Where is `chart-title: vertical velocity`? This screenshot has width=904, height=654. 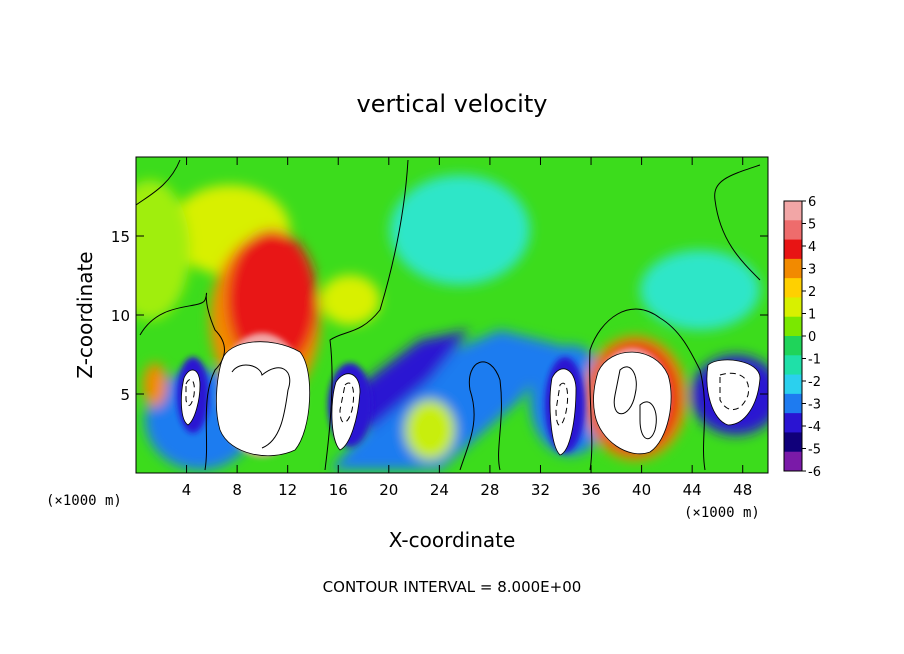
chart-title: vertical velocity is located at coordinates (452, 104).